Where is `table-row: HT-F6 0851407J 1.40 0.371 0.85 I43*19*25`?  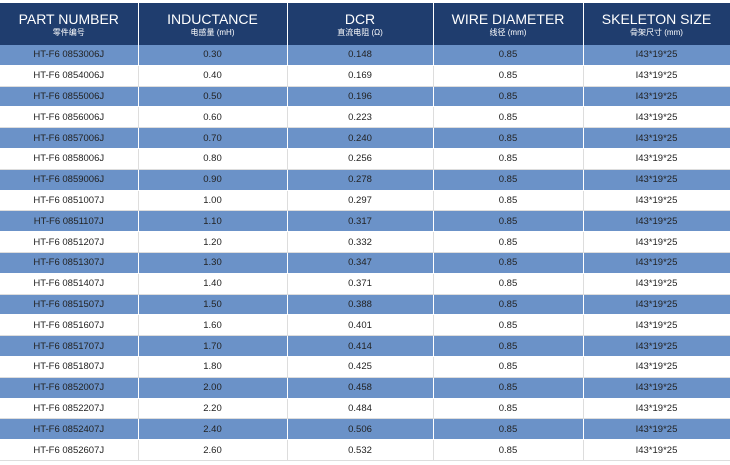
table-row: HT-F6 0851407J 1.40 0.371 0.85 I43*19*25 is located at coordinates (365, 284).